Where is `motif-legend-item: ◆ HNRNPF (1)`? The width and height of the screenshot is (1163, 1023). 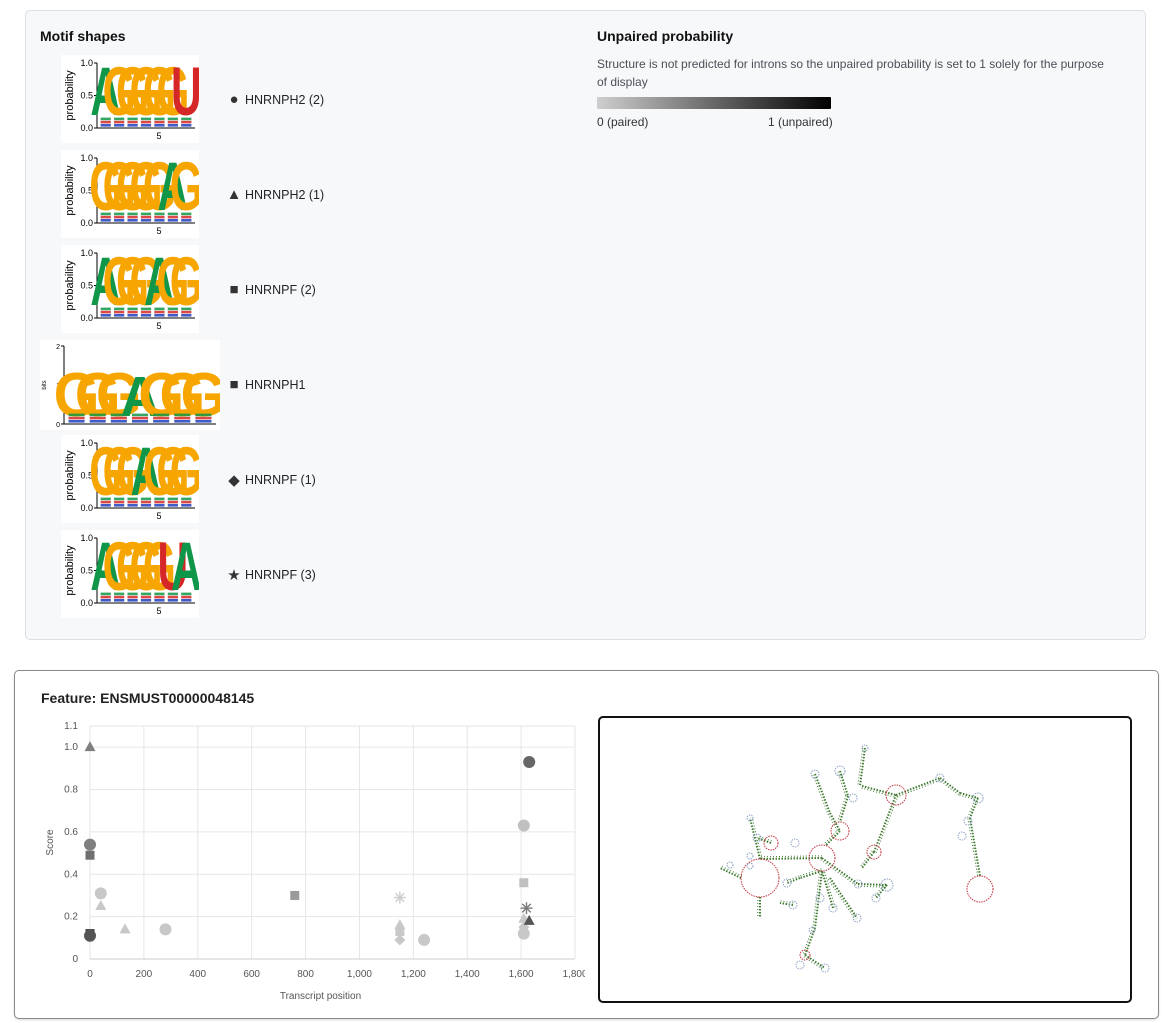
motif-legend-item: ◆ HNRNPF (1) is located at coordinates (270, 480).